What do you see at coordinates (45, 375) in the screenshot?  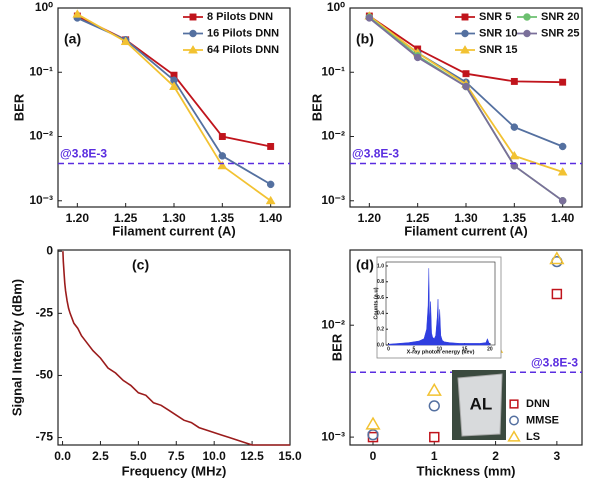 I see `y-tick-label: -50` at bounding box center [45, 375].